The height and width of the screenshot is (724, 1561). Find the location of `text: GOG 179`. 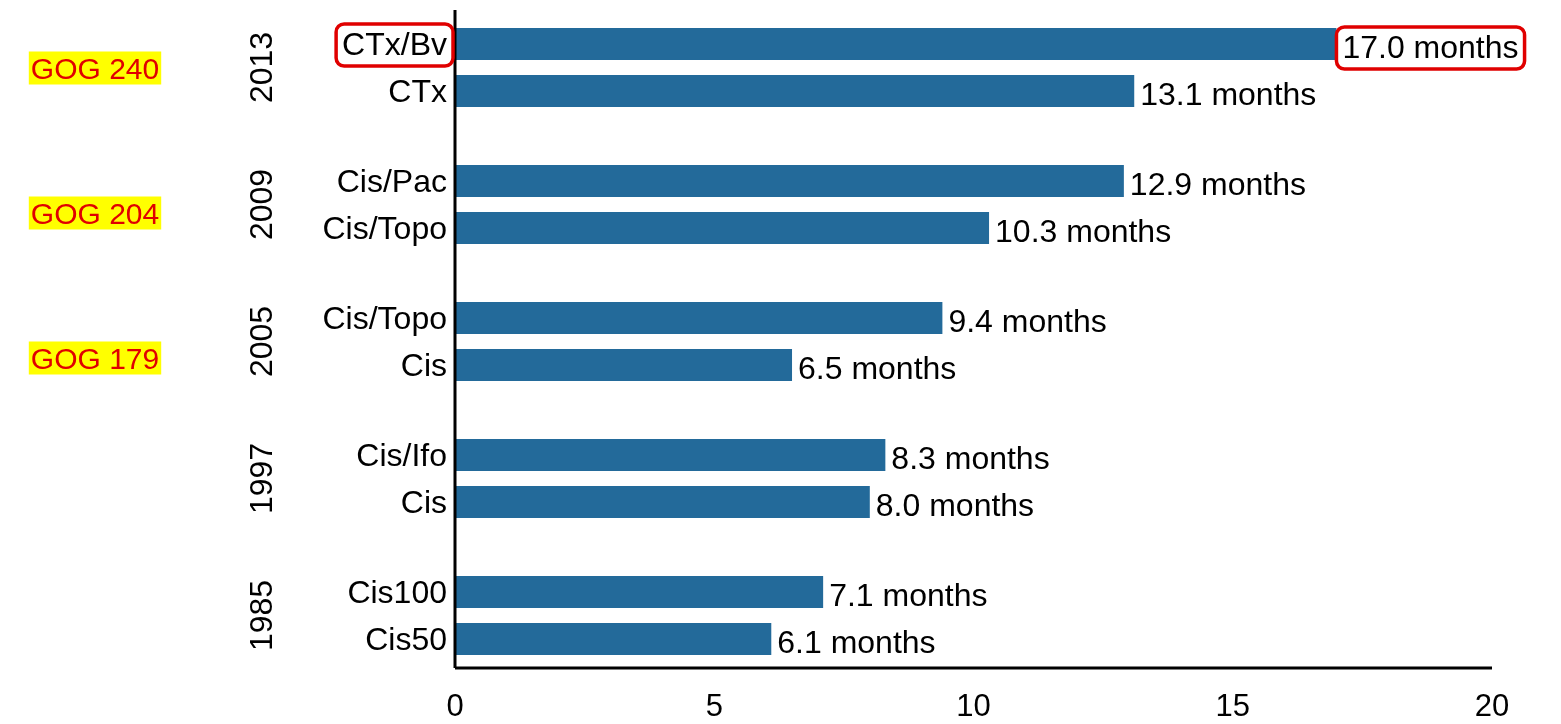

text: GOG 179 is located at coordinates (95, 358).